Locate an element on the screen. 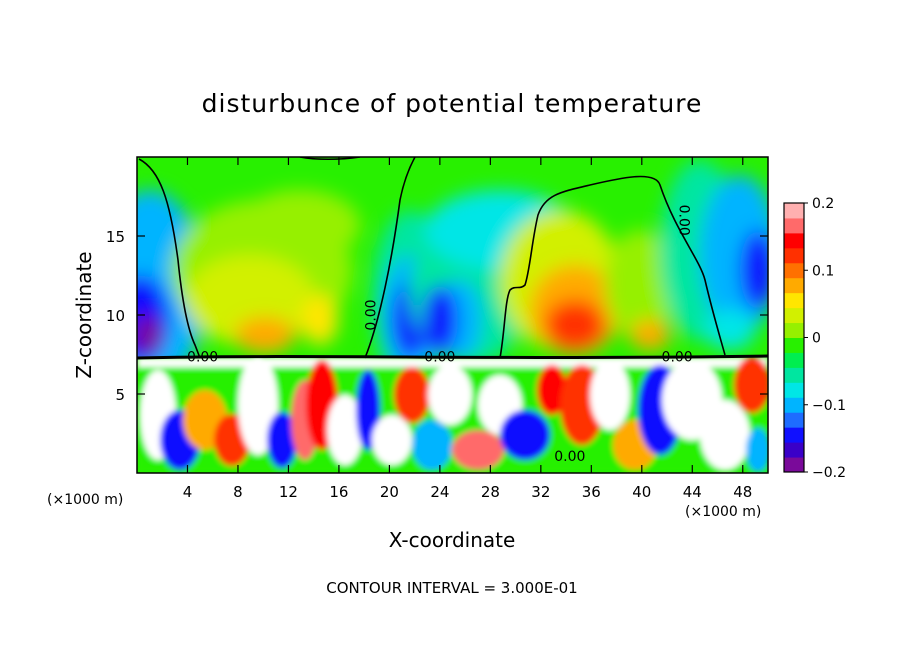  chart-title: disturbunce of potential temperature is located at coordinates (452, 103).